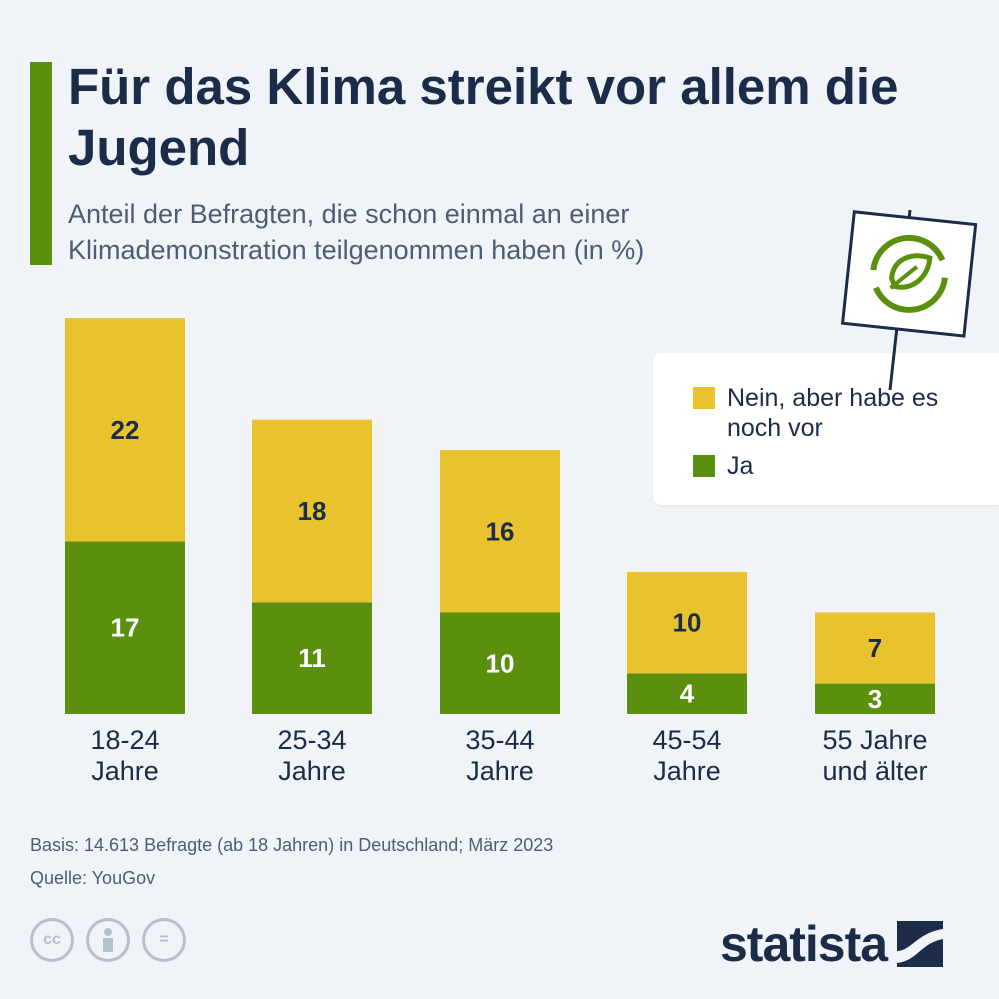 This screenshot has height=999, width=999. I want to click on statista-logo-icon, so click(920, 944).